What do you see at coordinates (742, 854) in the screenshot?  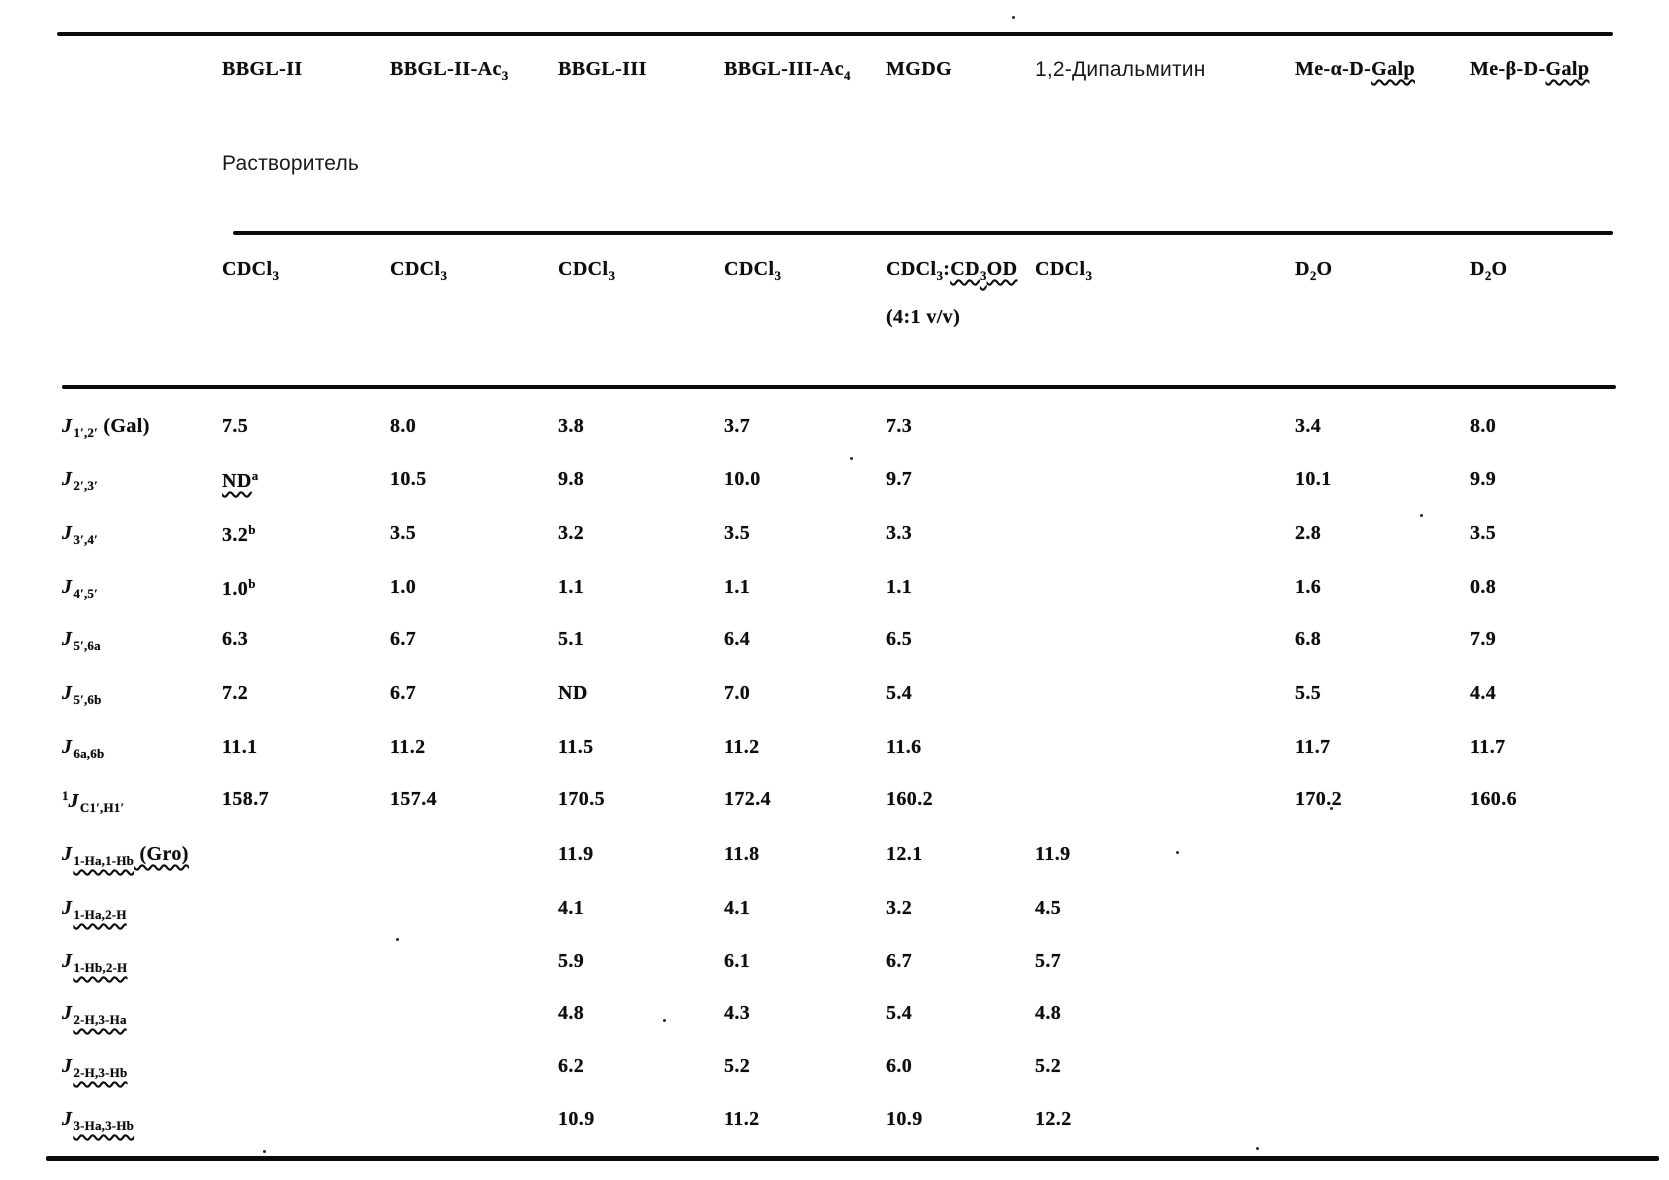 I see `table-cell: 11.8` at bounding box center [742, 854].